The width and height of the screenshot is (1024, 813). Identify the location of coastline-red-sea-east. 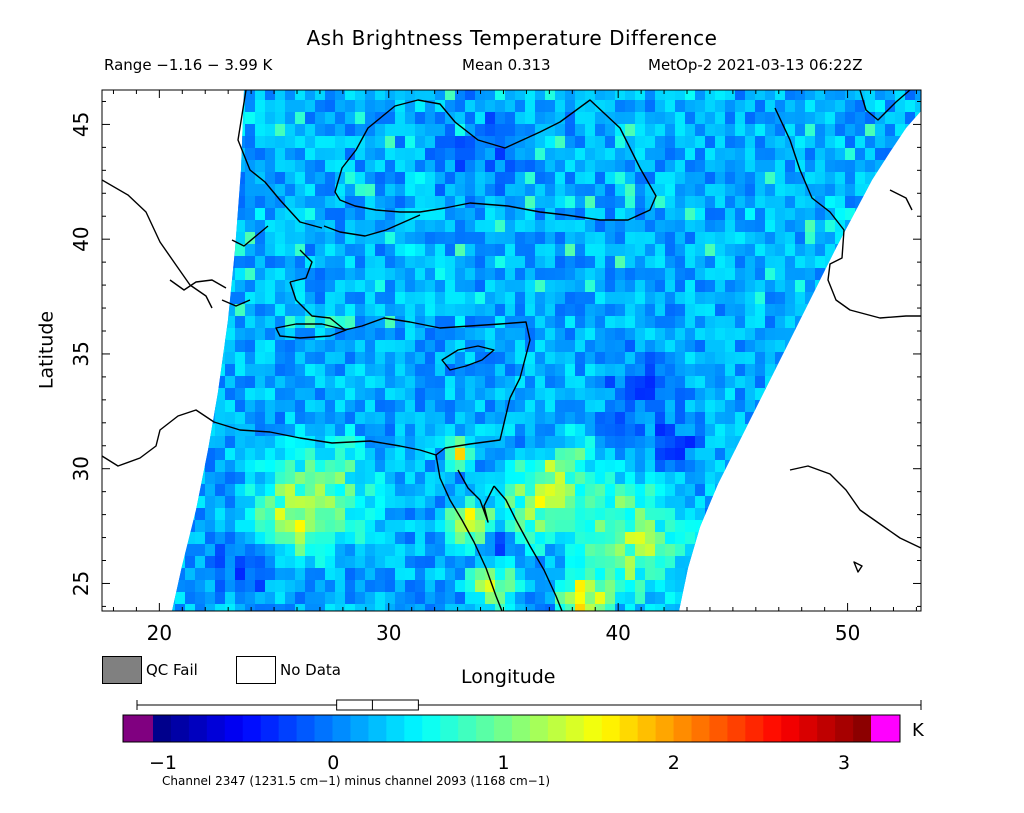
(528, 548).